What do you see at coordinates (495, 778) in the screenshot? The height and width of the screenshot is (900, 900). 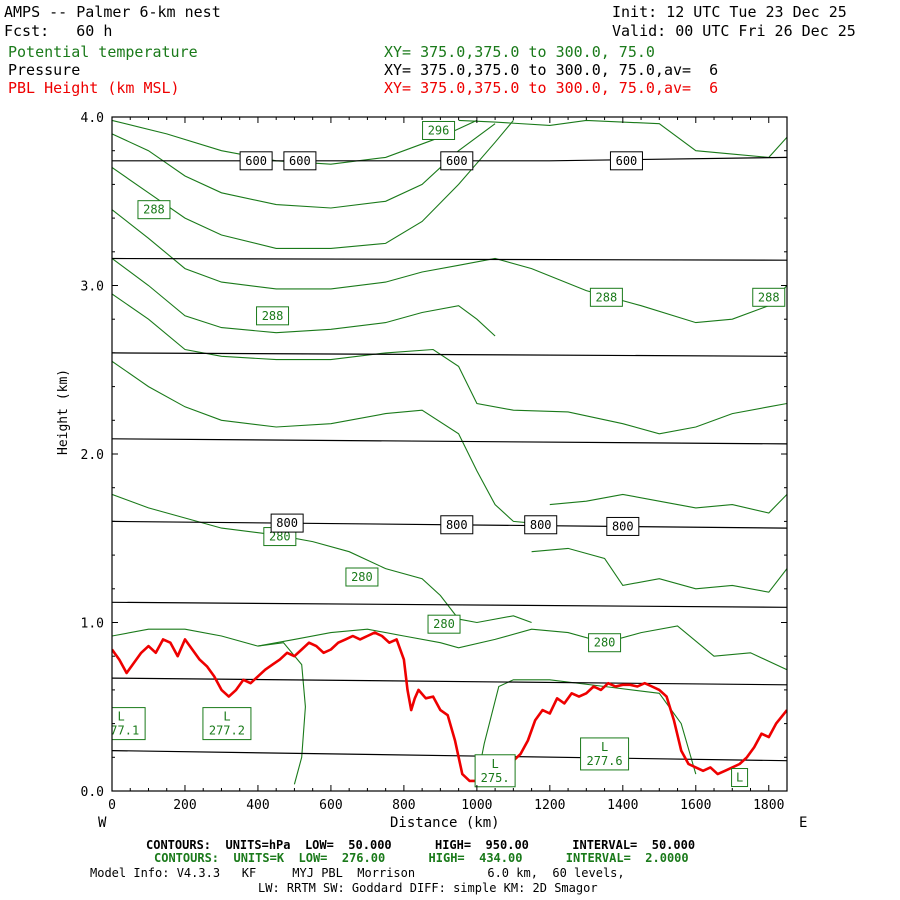 I see `theta-label-11-text: 275.` at bounding box center [495, 778].